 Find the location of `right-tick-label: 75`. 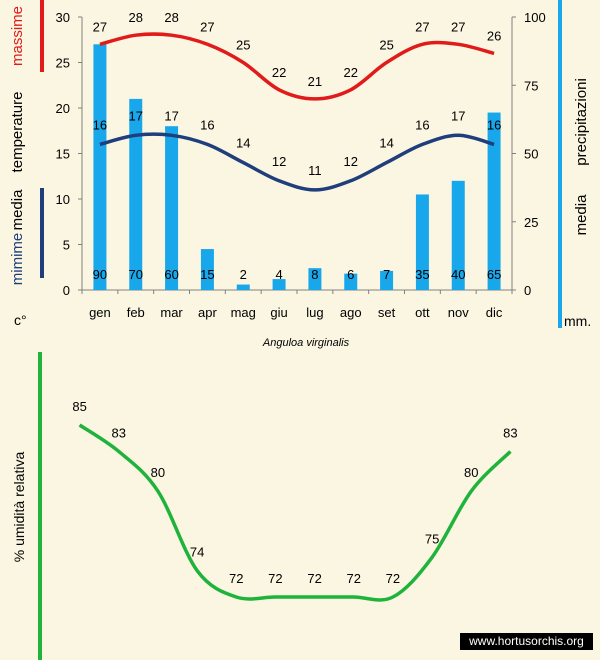

right-tick-label: 75 is located at coordinates (531, 85).